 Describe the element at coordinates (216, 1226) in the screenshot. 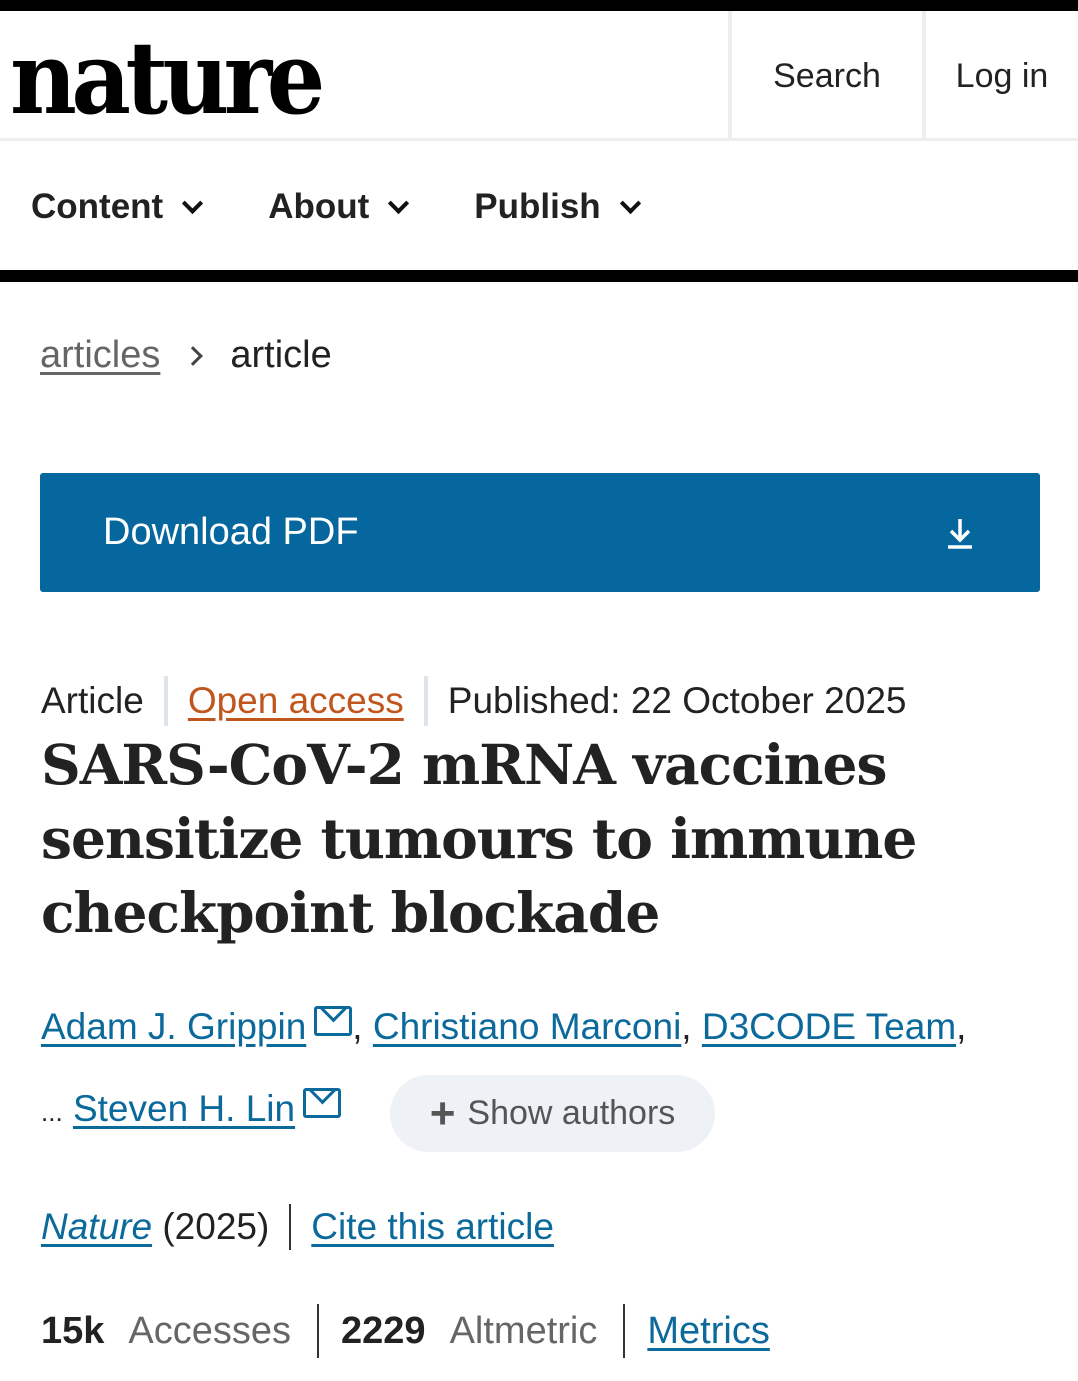

I see `citation-year: (2025)` at that location.